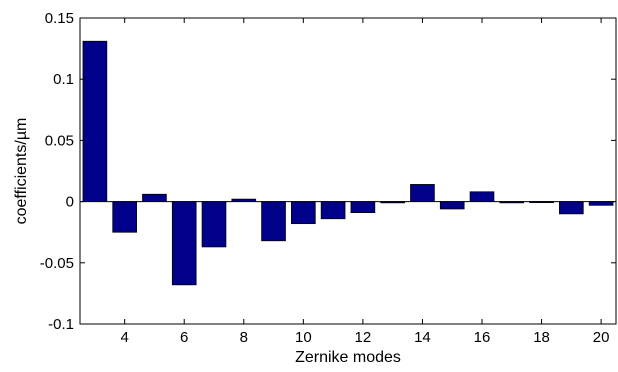  I want to click on x-tick-label: 8, so click(244, 337).